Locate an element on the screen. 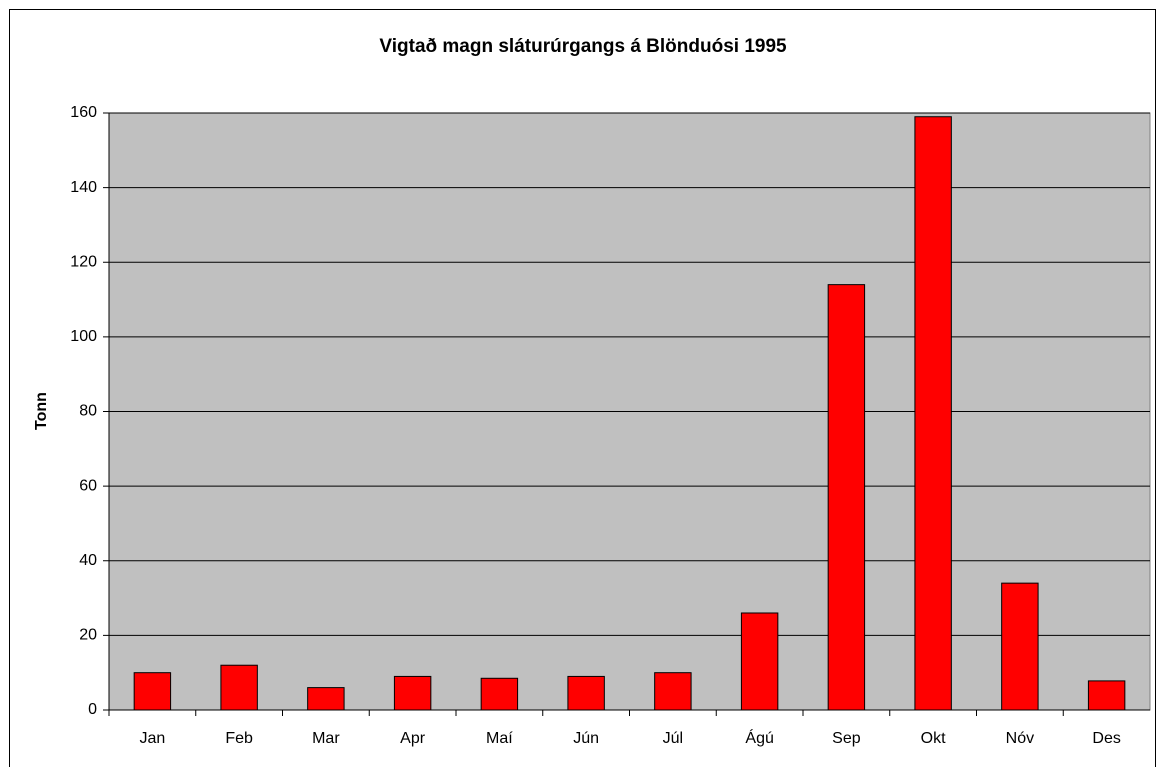 This screenshot has height=767, width=1157. x-tick-label: Maí is located at coordinates (499, 738).